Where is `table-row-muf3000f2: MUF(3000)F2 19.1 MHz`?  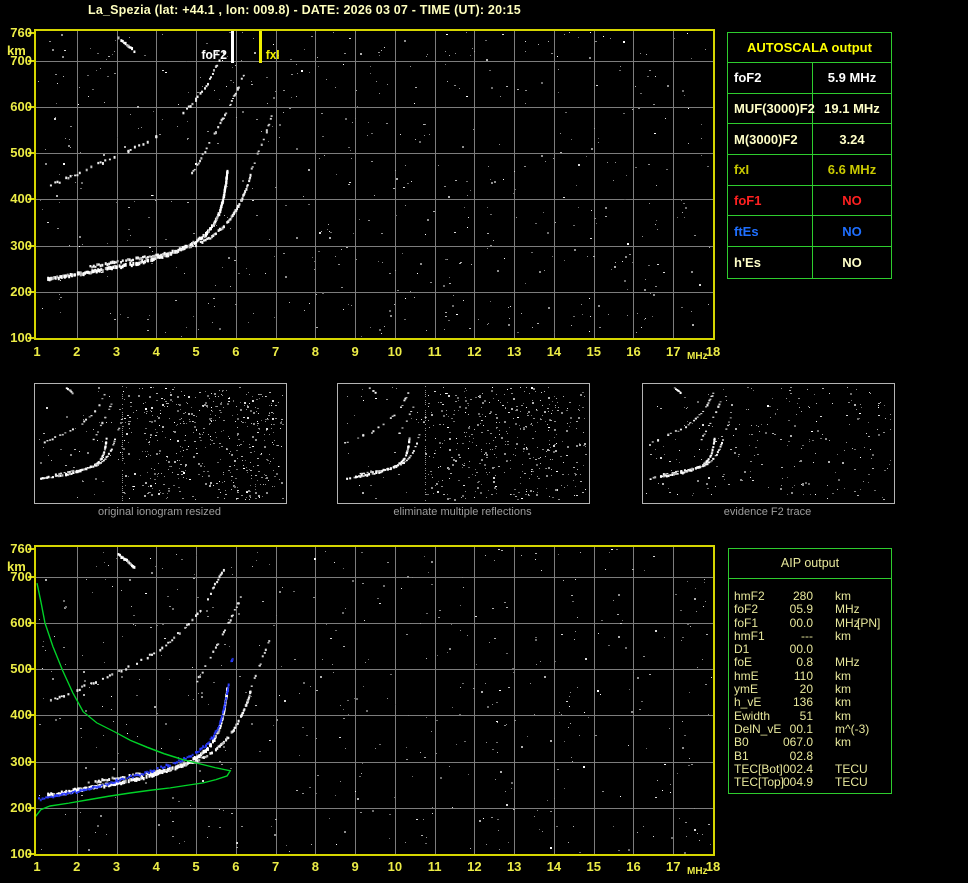
table-row-muf3000f2: MUF(3000)F2 19.1 MHz is located at coordinates (809, 109).